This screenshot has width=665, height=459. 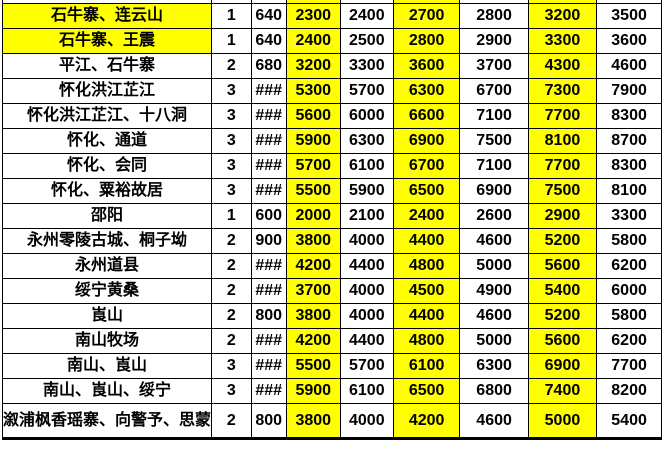 I want to click on cell-value: 5800, so click(x=629, y=241).